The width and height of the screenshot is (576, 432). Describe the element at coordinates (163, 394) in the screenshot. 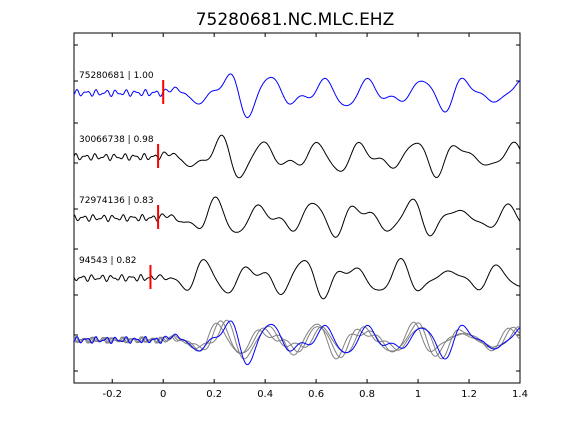

I see `x-tick-label: 0` at that location.